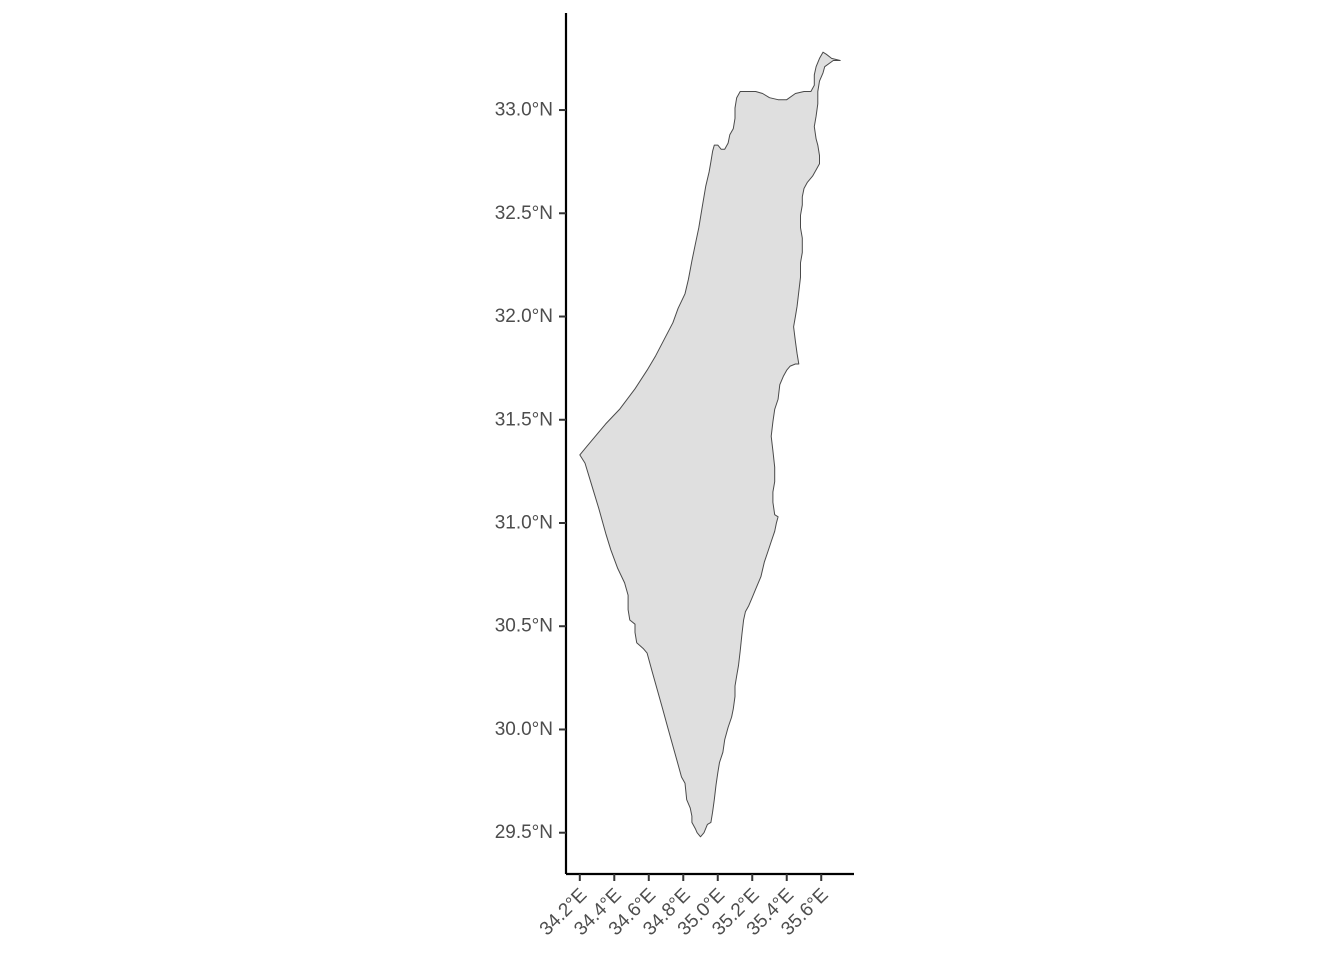 The width and height of the screenshot is (1344, 960). I want to click on y-tick-label: 31.0°N, so click(524, 522).